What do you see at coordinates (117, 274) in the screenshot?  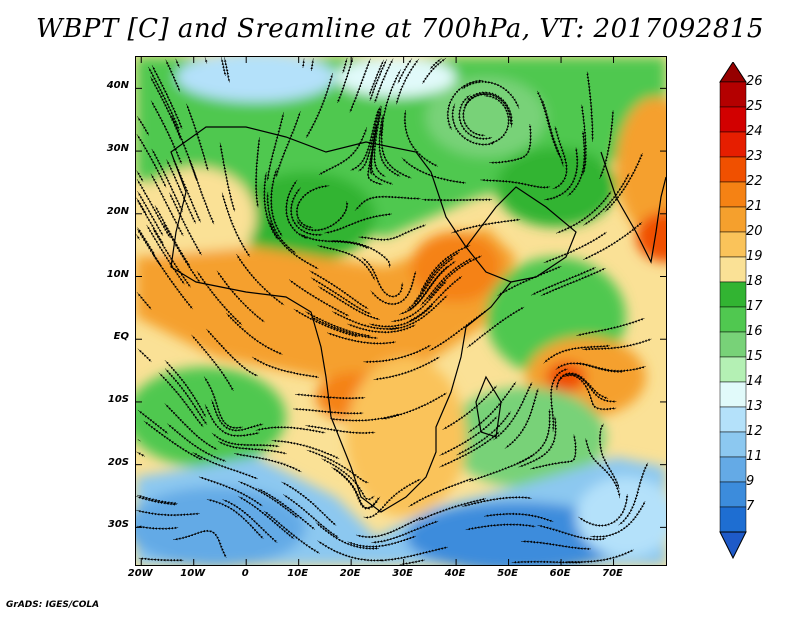 I see `lat-tick-label: 10N` at bounding box center [117, 274].